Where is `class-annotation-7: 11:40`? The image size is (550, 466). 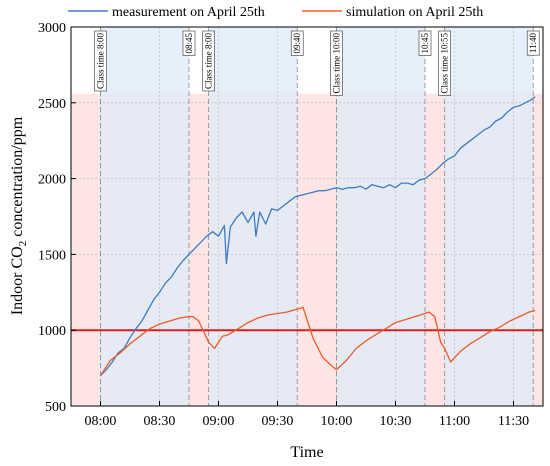
class-annotation-7: 11:40 is located at coordinates (533, 43).